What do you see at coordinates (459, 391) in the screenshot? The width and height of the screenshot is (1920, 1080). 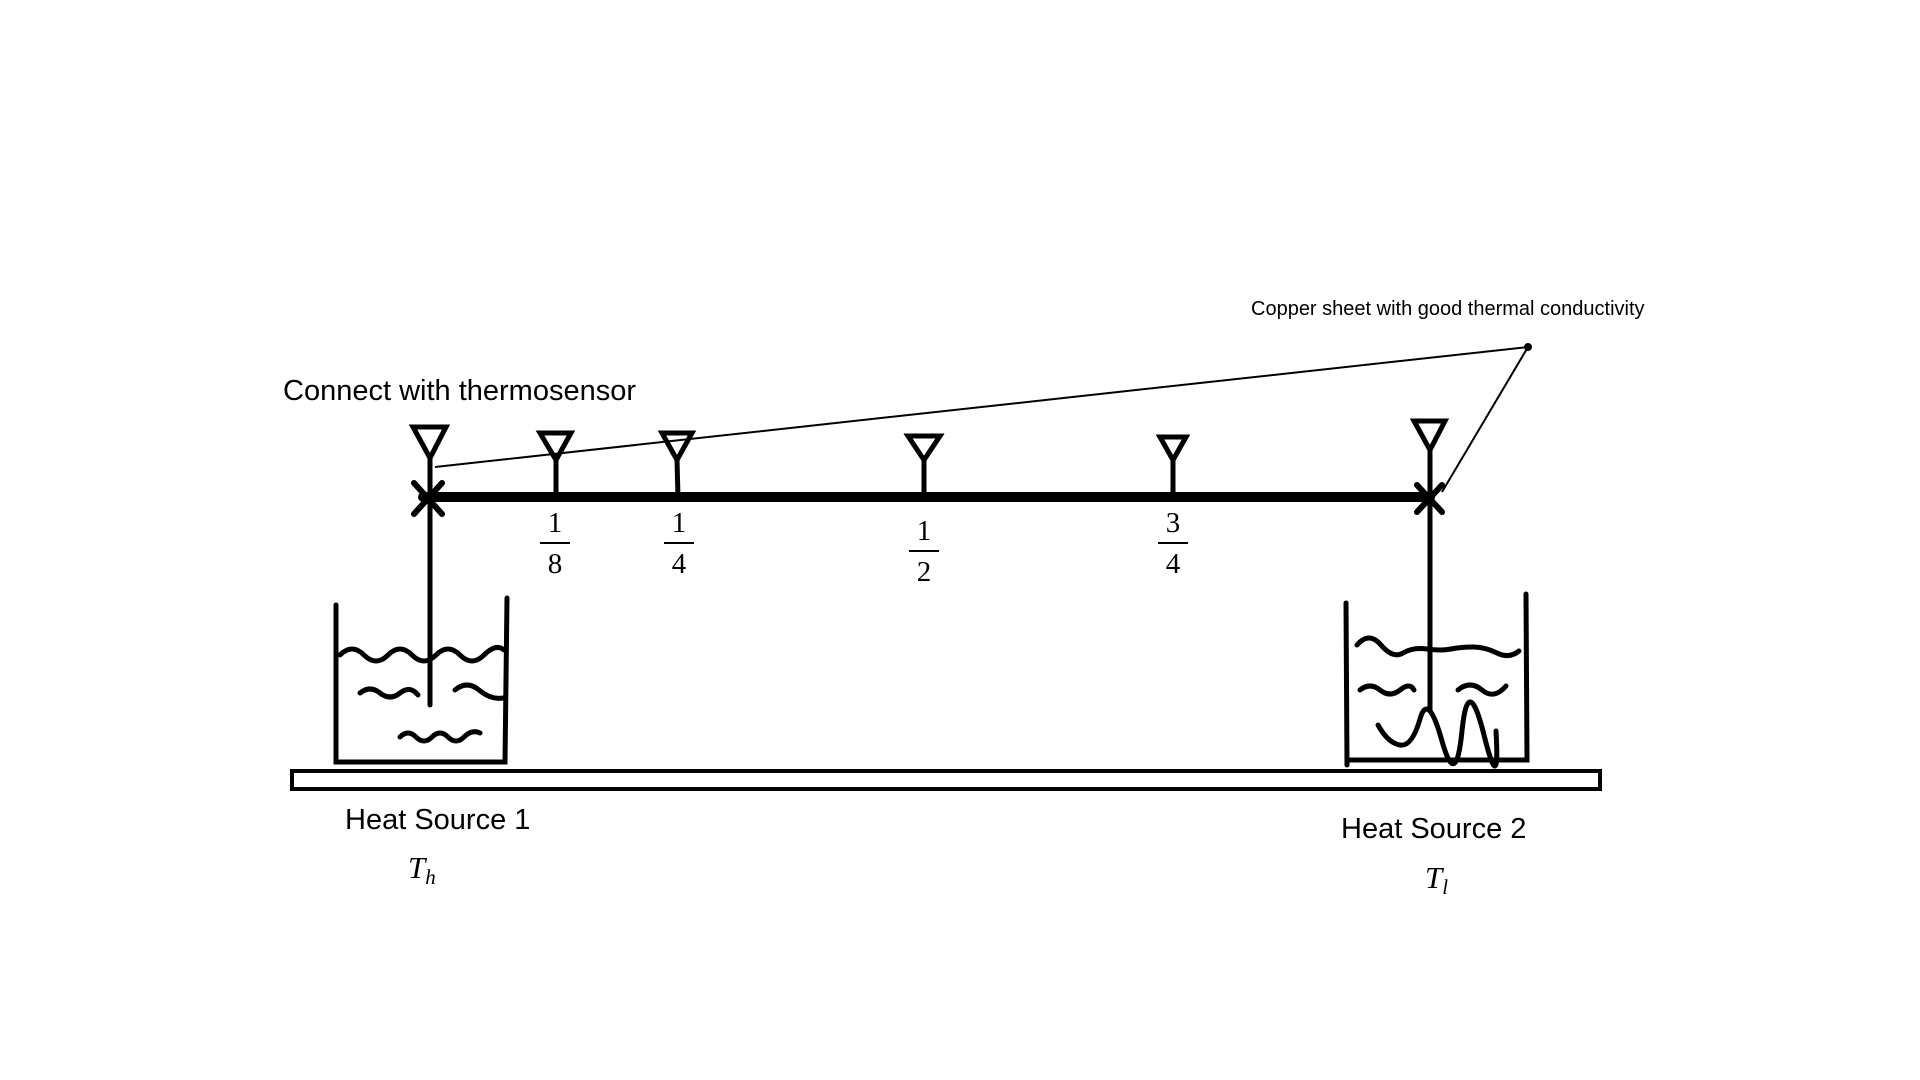 I see `thermosensor-label: Connect with thermosensor` at bounding box center [459, 391].